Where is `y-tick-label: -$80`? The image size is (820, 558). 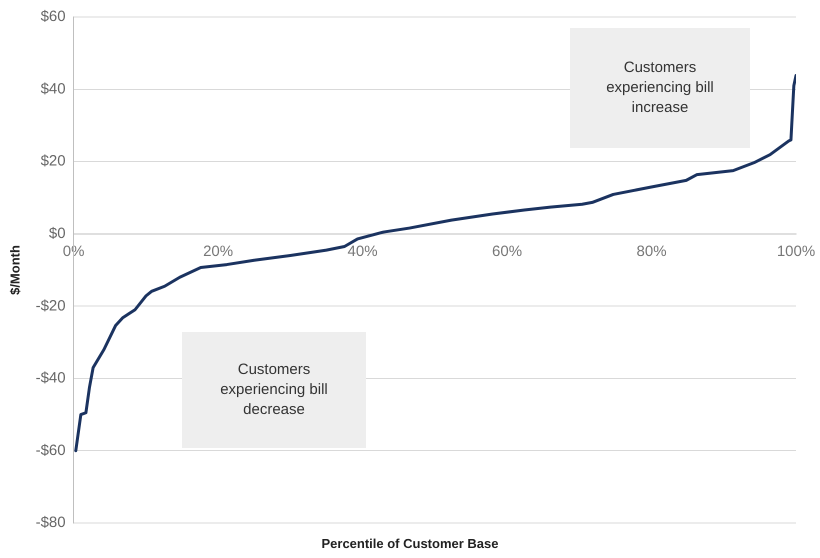
y-tick-label: -$80 is located at coordinates (51, 523).